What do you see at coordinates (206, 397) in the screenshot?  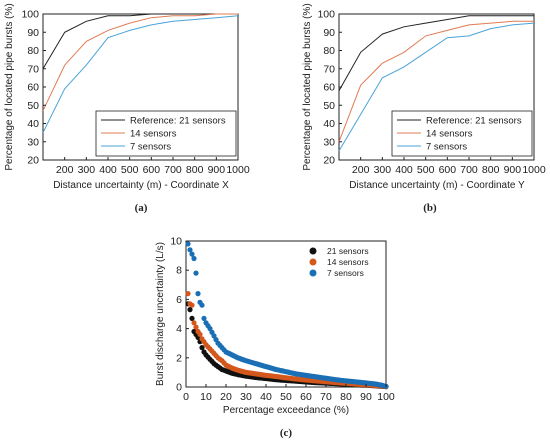 I see `panel-c-x-tick-label: 10` at bounding box center [206, 397].